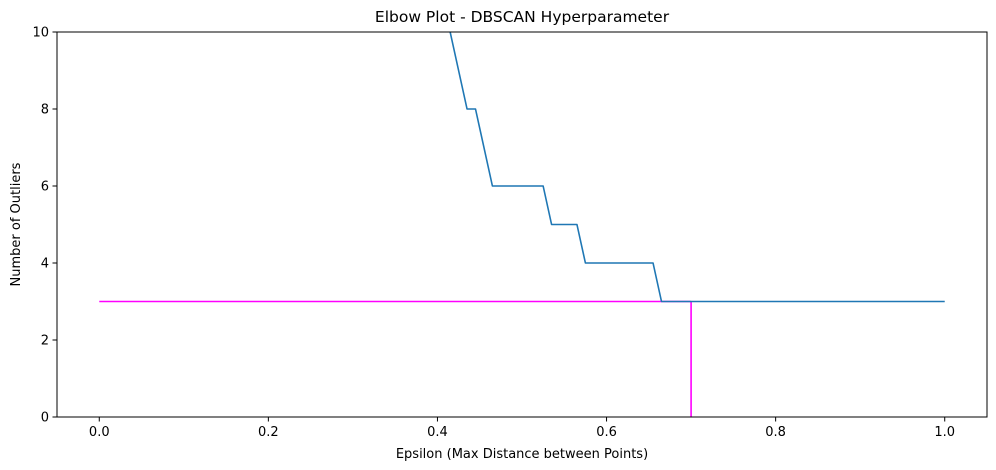 The height and width of the screenshot is (470, 996). Describe the element at coordinates (45, 341) in the screenshot. I see `y-tick-label: 2` at that location.